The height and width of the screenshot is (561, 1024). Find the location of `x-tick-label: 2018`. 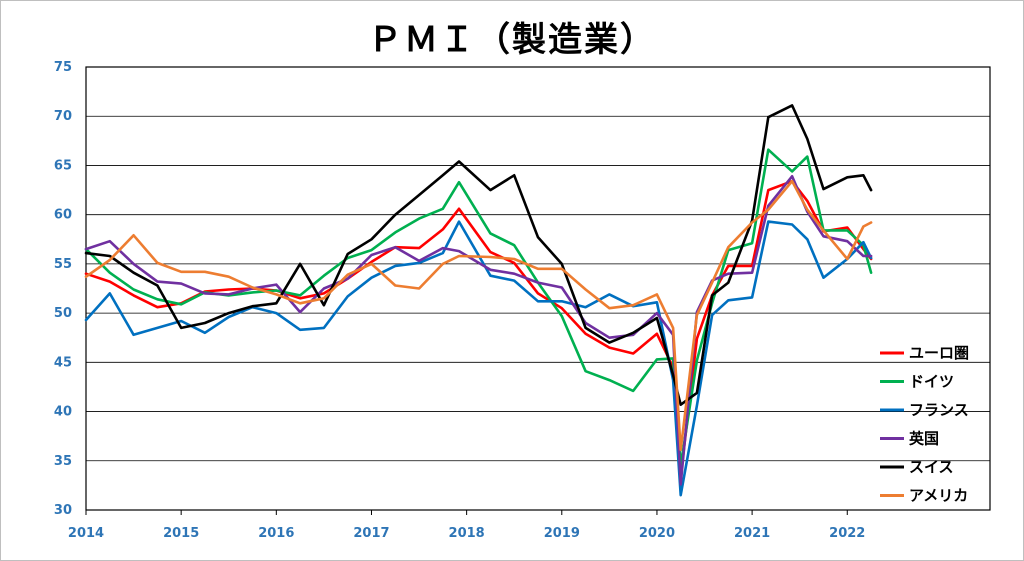

x-tick-label: 2018 is located at coordinates (467, 533).